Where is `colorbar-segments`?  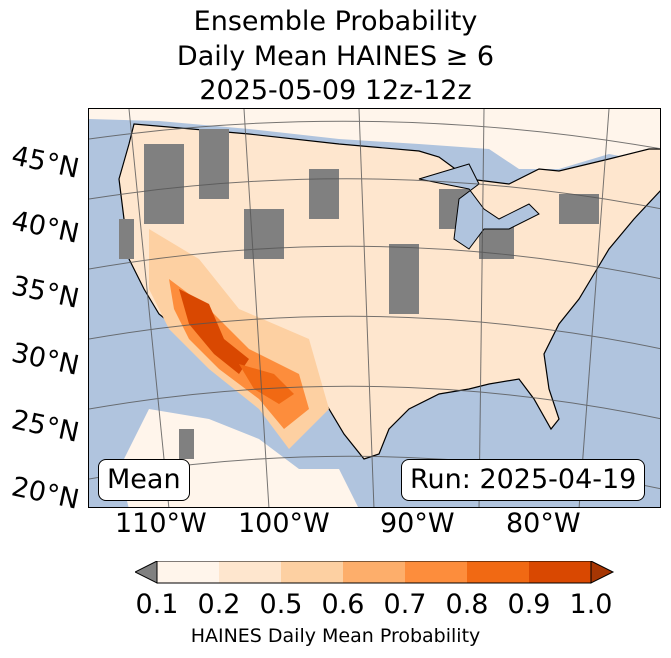 colorbar-segments is located at coordinates (374, 572).